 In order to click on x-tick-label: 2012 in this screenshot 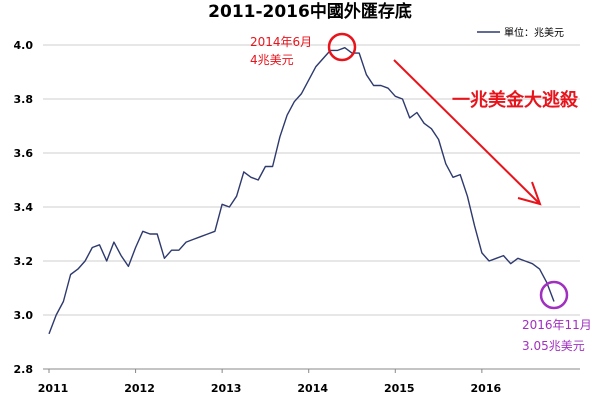, I will do `click(139, 388)`.